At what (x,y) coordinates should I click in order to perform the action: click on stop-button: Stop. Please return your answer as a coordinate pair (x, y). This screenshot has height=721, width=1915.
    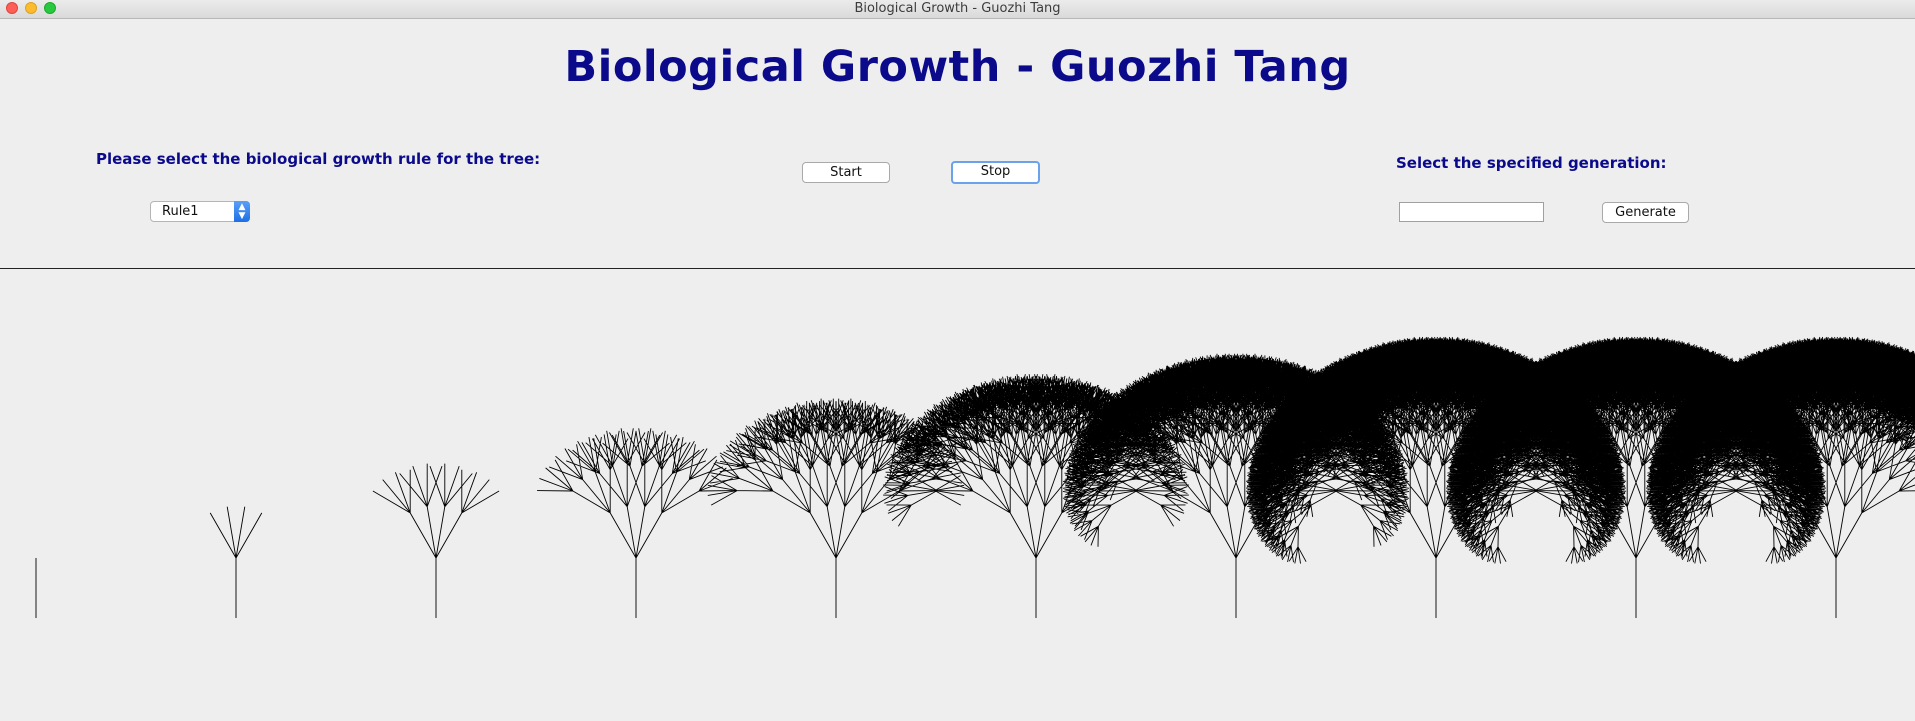
    Looking at the image, I should click on (995, 172).